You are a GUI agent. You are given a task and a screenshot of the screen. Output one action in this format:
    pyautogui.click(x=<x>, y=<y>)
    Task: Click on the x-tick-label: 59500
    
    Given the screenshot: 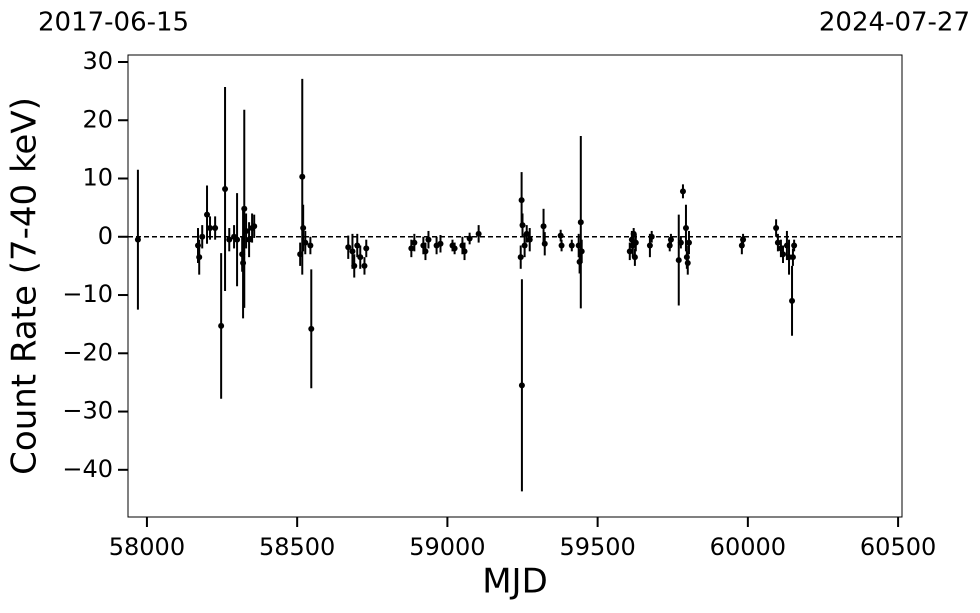 What is the action you would take?
    pyautogui.click(x=597, y=547)
    